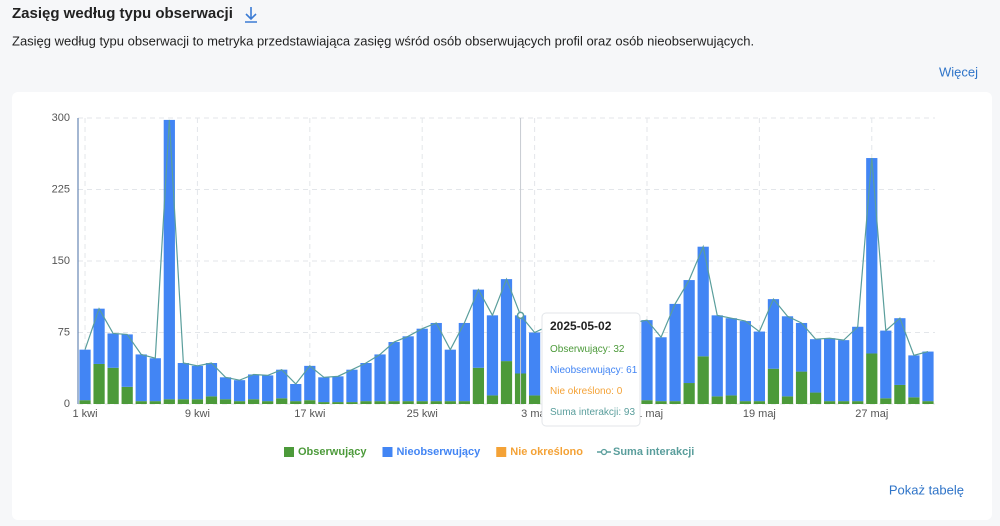  What do you see at coordinates (332, 452) in the screenshot?
I see `legend-label: Obserwujący` at bounding box center [332, 452].